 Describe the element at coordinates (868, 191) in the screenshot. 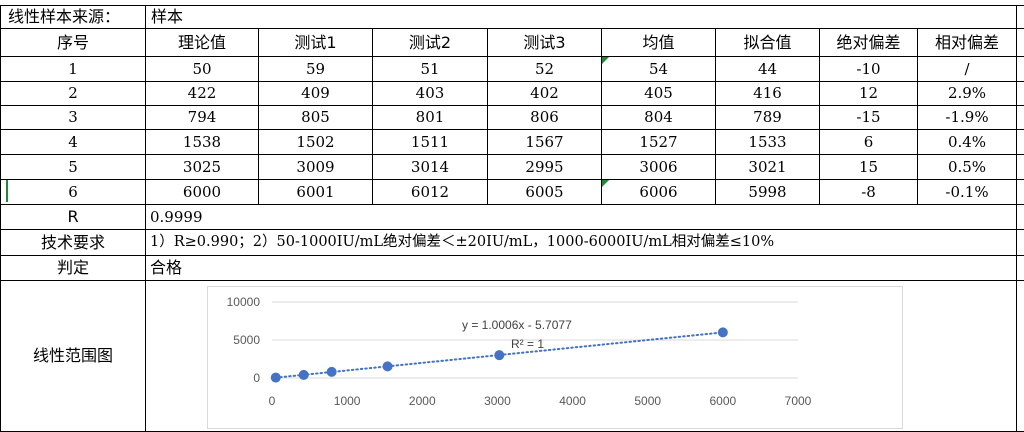

I see `table-cell: -8` at that location.